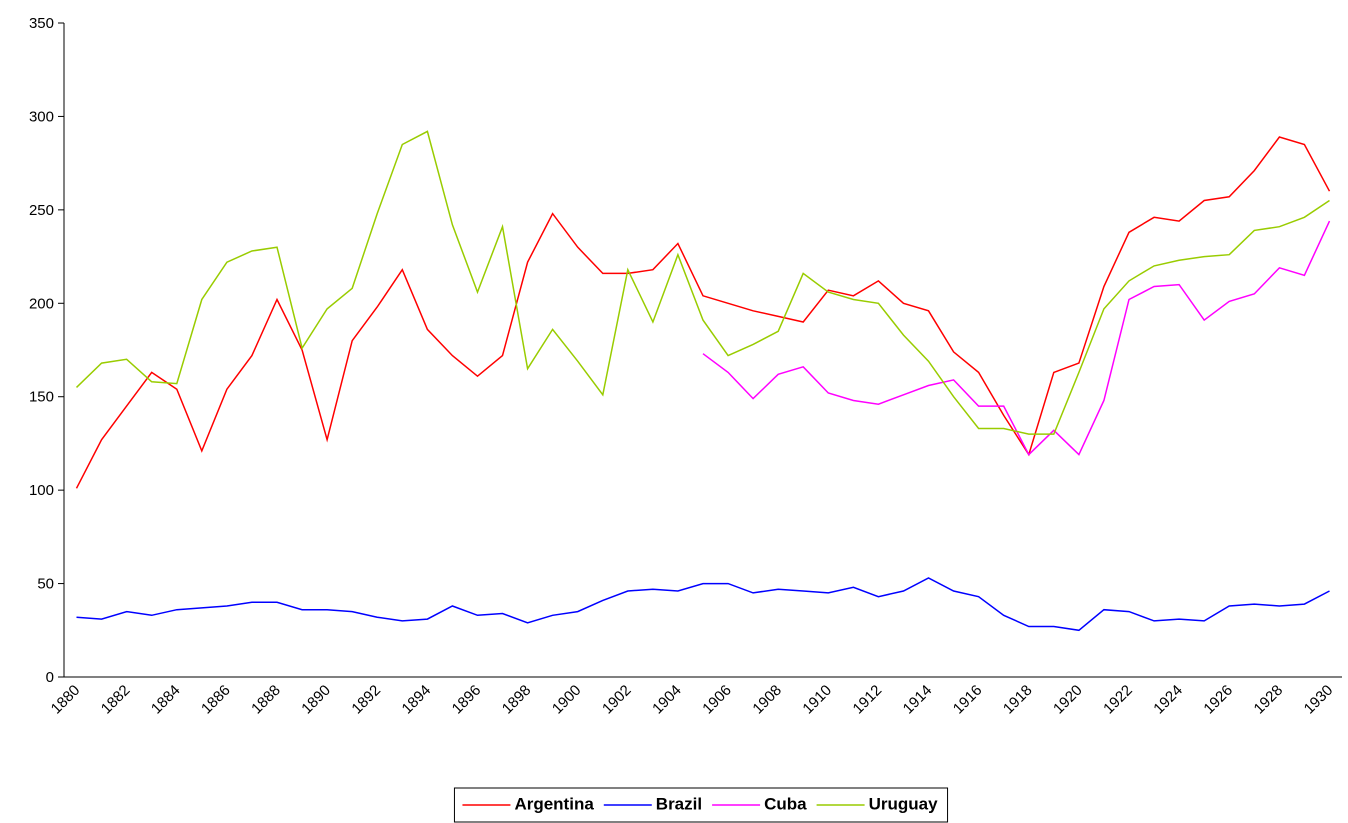  What do you see at coordinates (41, 23) in the screenshot?
I see `y-tick-label: 350` at bounding box center [41, 23].